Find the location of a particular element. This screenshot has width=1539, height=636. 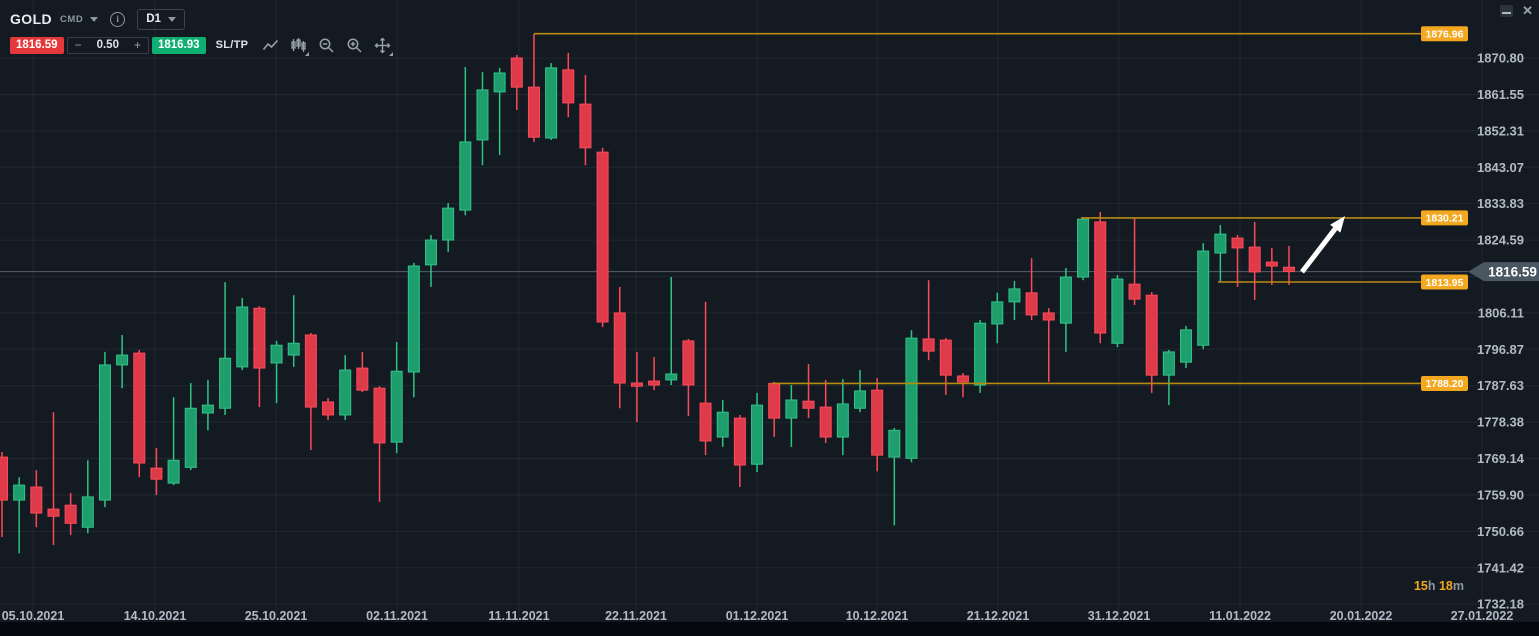

instrument-row: GOLD CMD i D1 is located at coordinates (200, 19).